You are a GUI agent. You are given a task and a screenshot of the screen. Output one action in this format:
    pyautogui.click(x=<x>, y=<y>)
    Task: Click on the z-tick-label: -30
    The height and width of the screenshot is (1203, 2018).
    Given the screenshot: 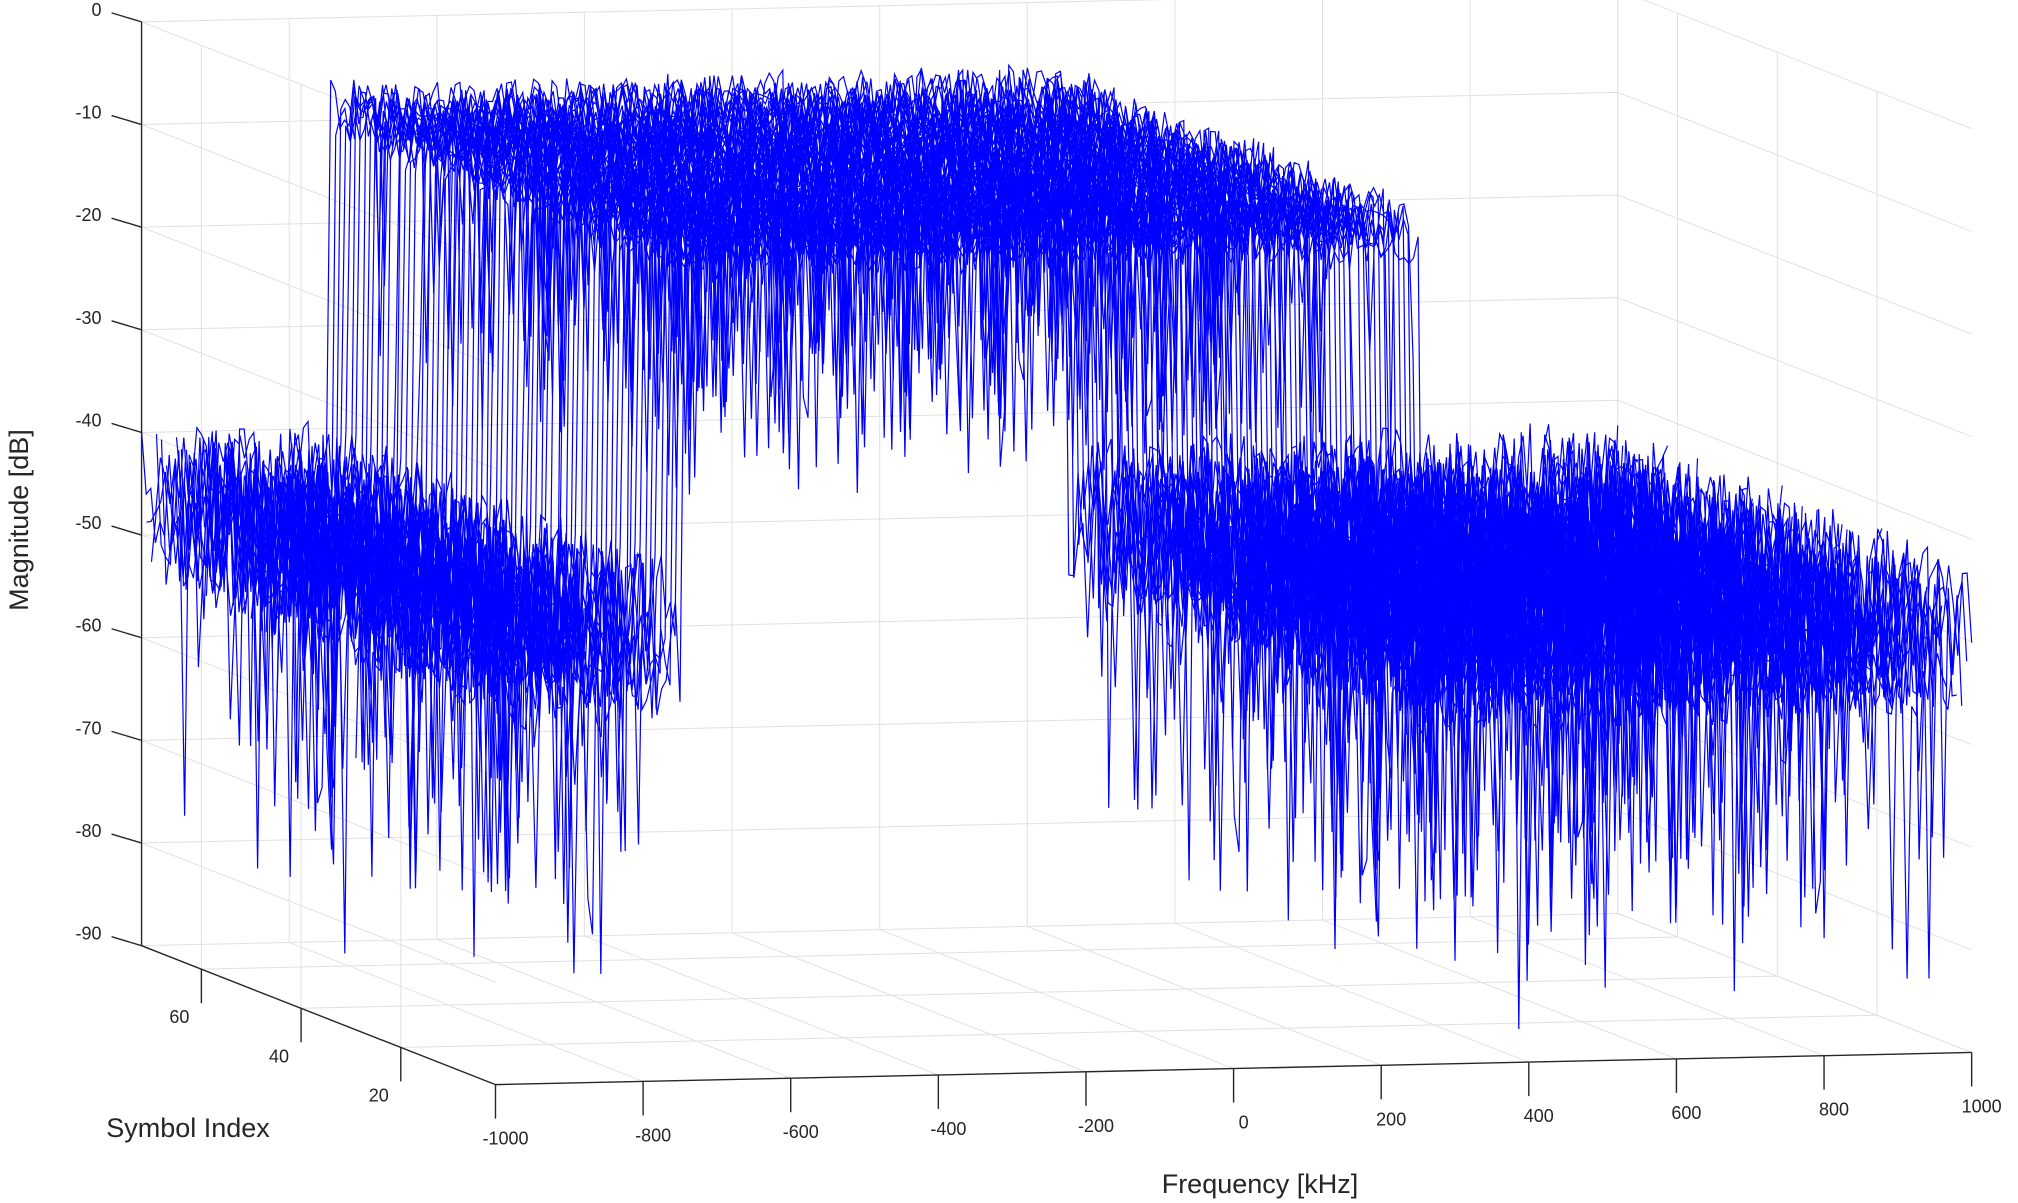 What is the action you would take?
    pyautogui.click(x=89, y=318)
    